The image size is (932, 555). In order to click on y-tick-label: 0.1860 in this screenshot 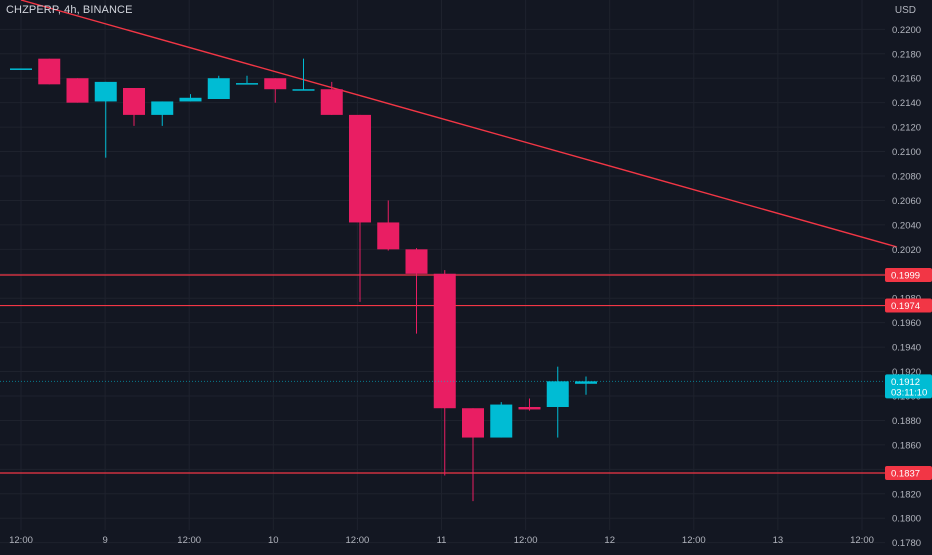, I will do `click(906, 445)`.